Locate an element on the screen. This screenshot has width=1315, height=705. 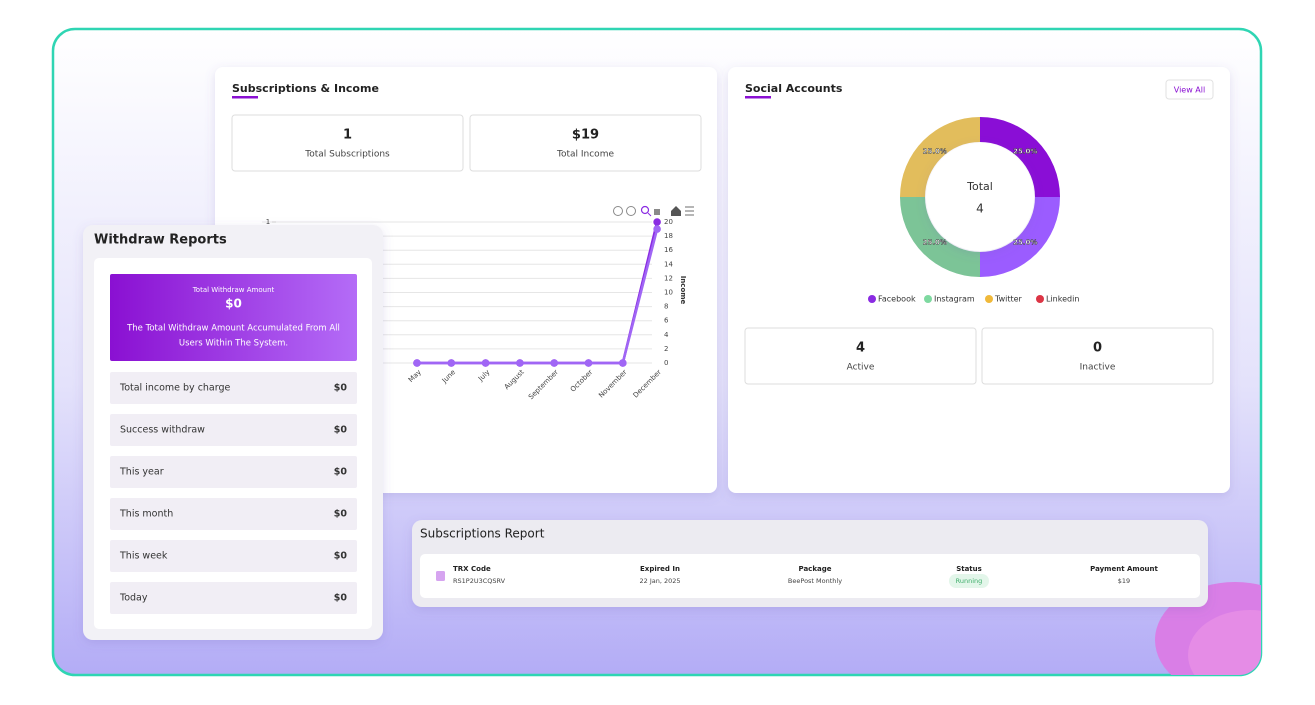
card-title: Subscriptions Report is located at coordinates (482, 534).